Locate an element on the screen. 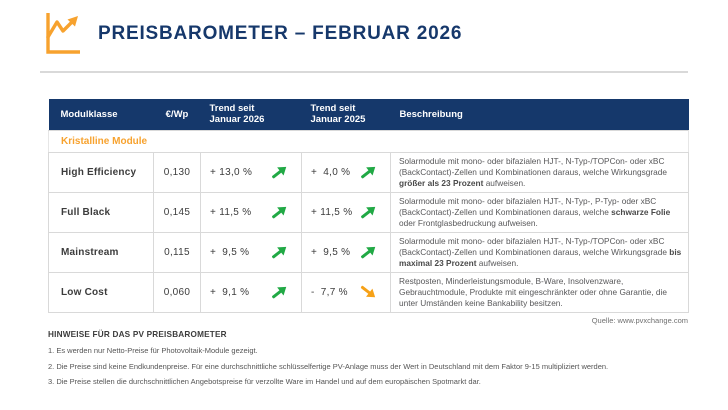 The height and width of the screenshot is (410, 728). source-attribution: Quelle: www.pvxchange.com is located at coordinates (639, 320).